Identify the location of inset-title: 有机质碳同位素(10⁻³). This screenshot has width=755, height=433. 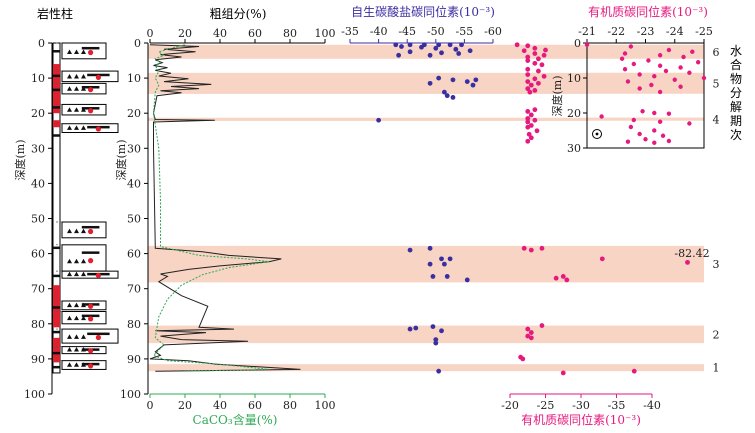
(648, 11).